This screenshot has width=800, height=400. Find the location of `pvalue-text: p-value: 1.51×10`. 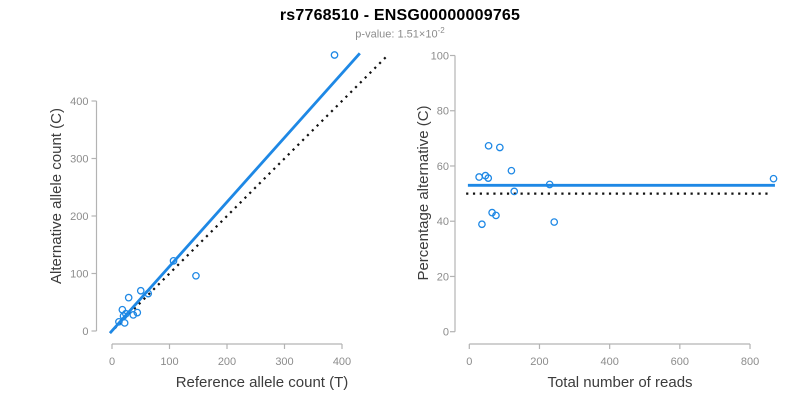

pvalue-text: p-value: 1.51×10 is located at coordinates (396, 34).